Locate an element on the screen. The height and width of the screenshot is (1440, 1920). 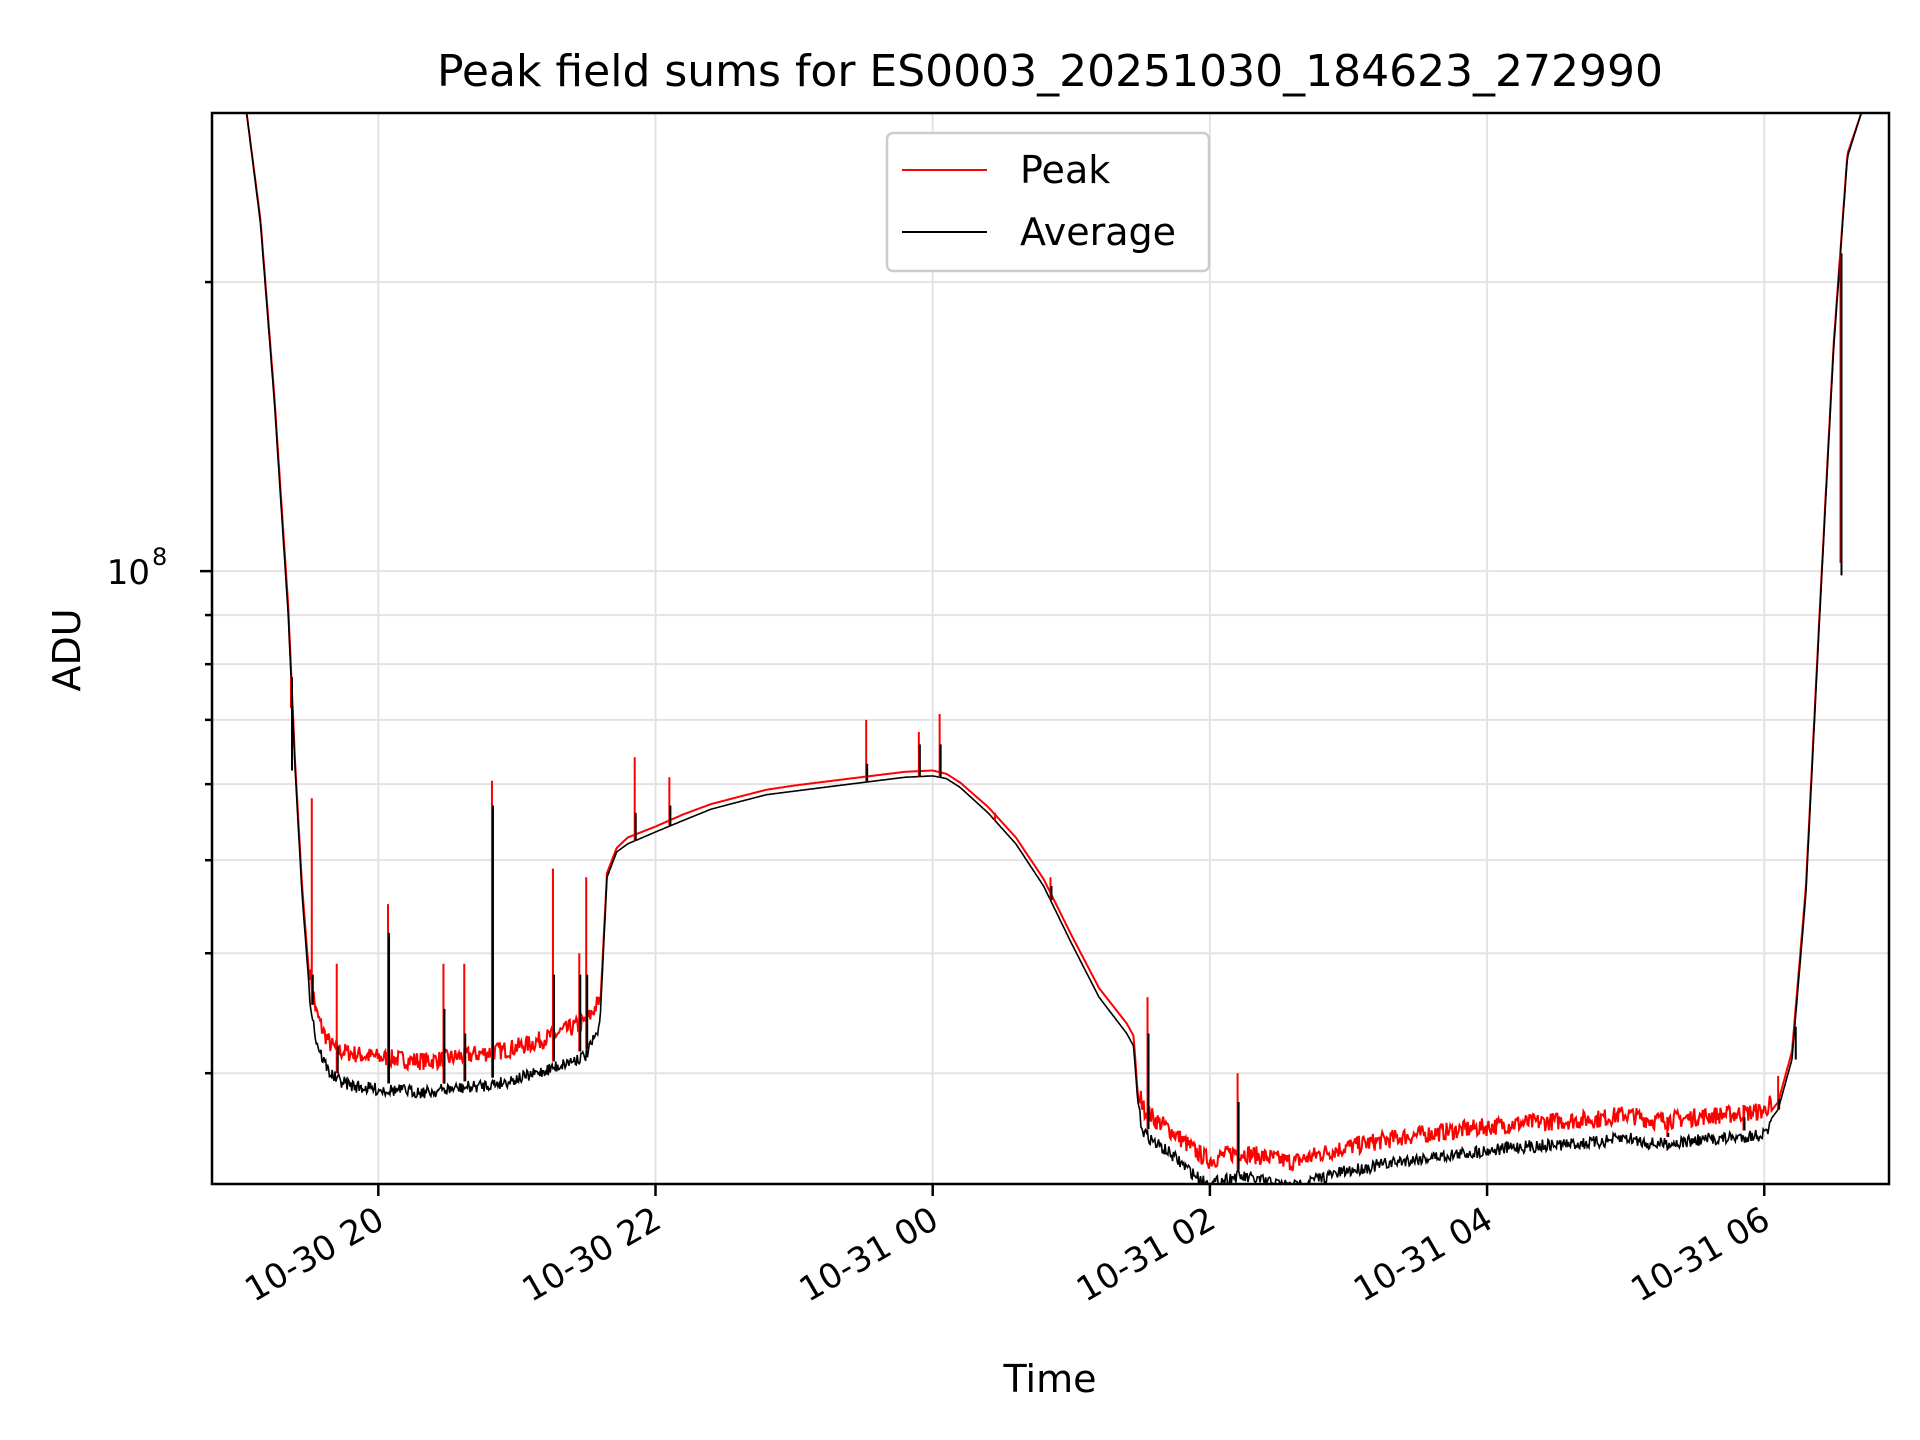
x-axis-label: Time is located at coordinates (1050, 1379).